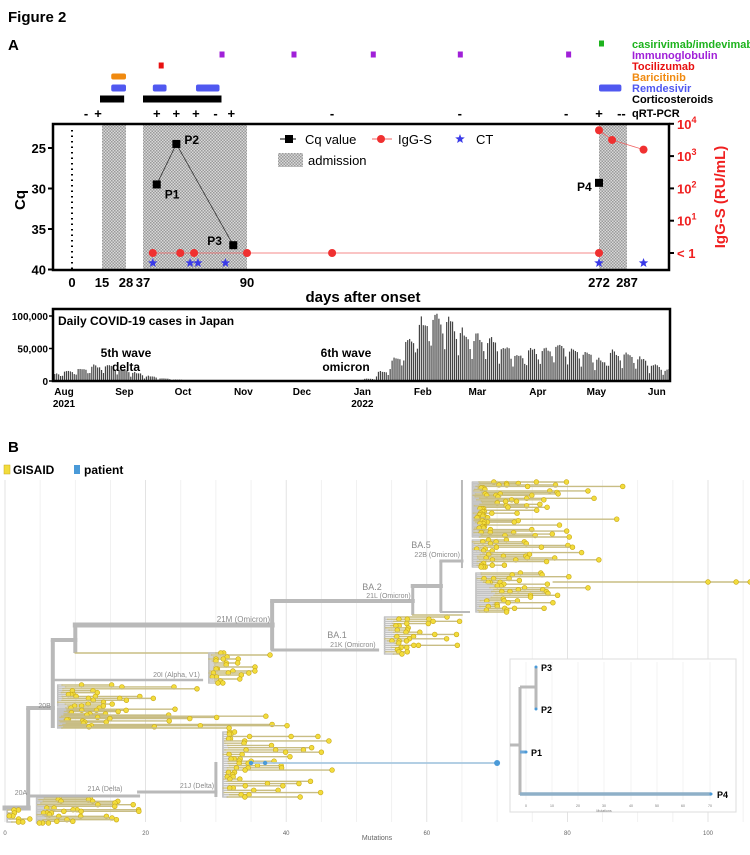  What do you see at coordinates (39, 148) in the screenshot?
I see `y-tick-label: 25` at bounding box center [39, 148].